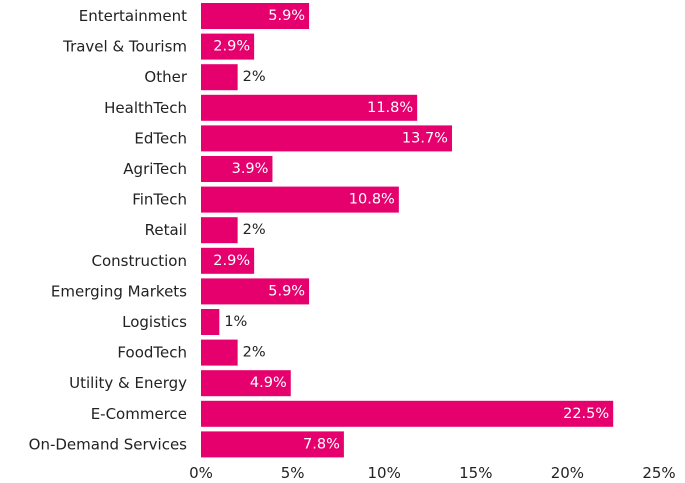  I want to click on data-label-logistics: 1%, so click(235, 322).